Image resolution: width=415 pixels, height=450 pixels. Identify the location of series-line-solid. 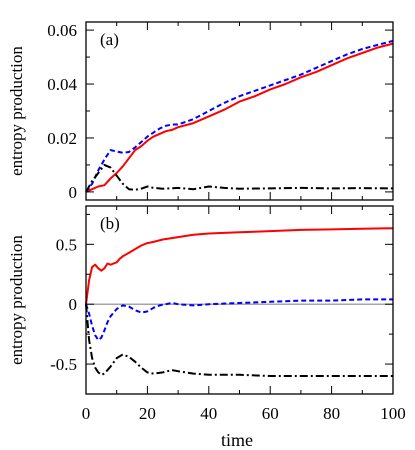
(239, 266).